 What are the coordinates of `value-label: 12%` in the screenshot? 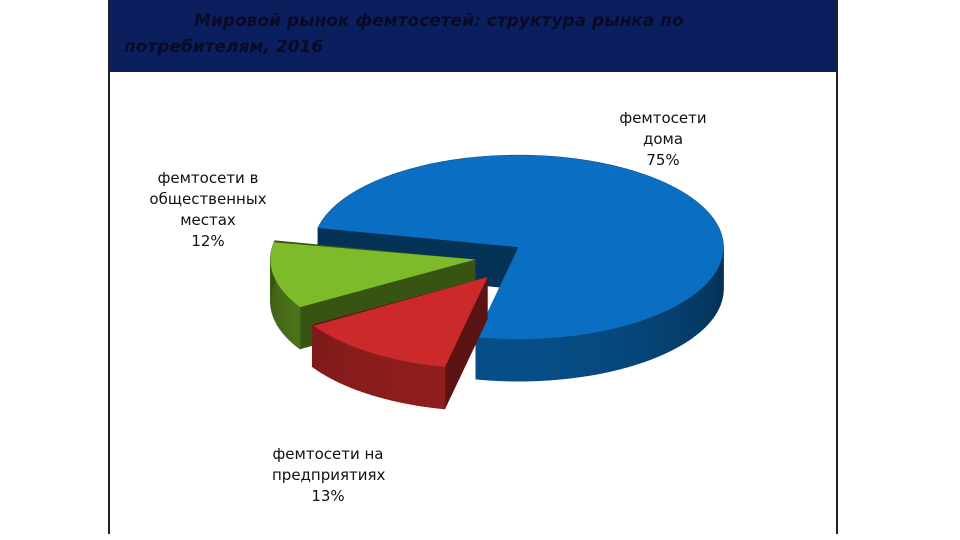 It's located at (208, 241).